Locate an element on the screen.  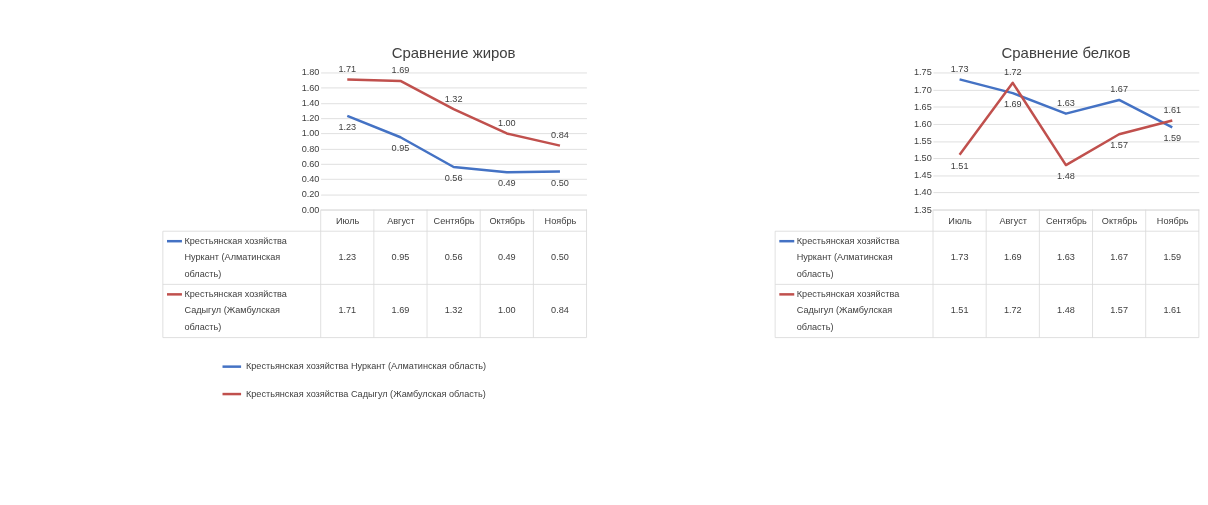
data-label: 0.50 is located at coordinates (560, 257).